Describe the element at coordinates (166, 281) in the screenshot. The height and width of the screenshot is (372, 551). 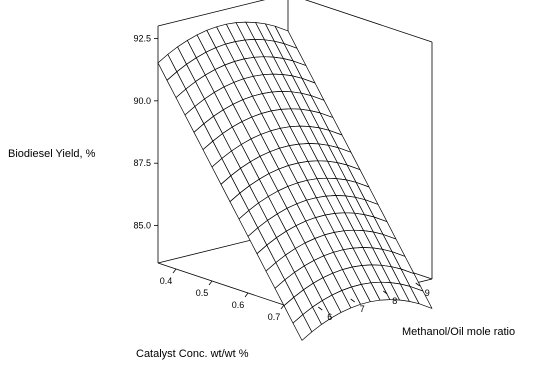
I see `x-tick-label-0: 0.4` at that location.